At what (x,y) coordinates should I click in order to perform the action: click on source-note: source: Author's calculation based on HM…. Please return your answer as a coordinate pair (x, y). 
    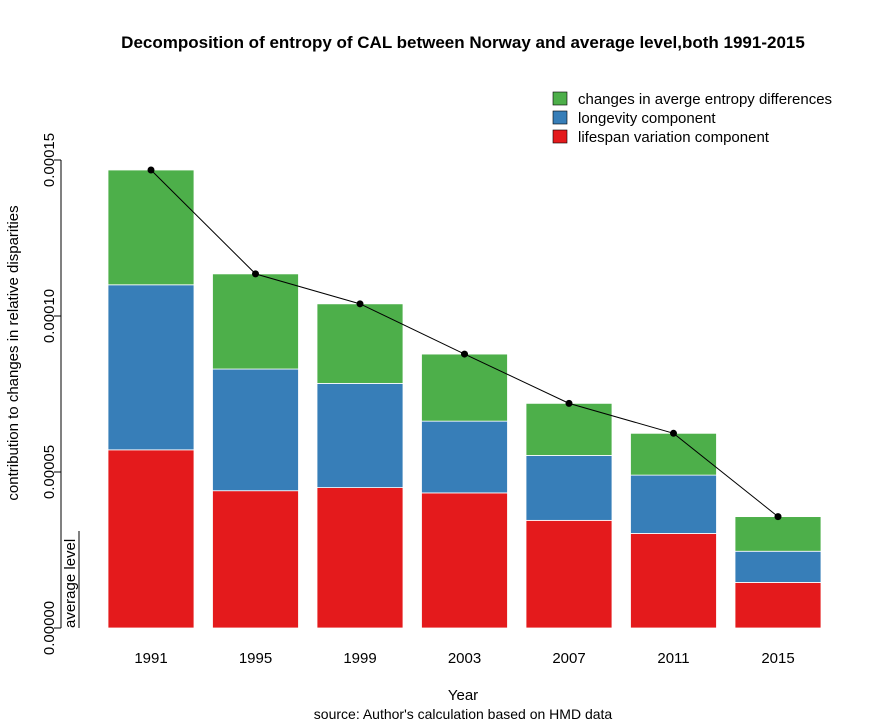
    Looking at the image, I should click on (463, 714).